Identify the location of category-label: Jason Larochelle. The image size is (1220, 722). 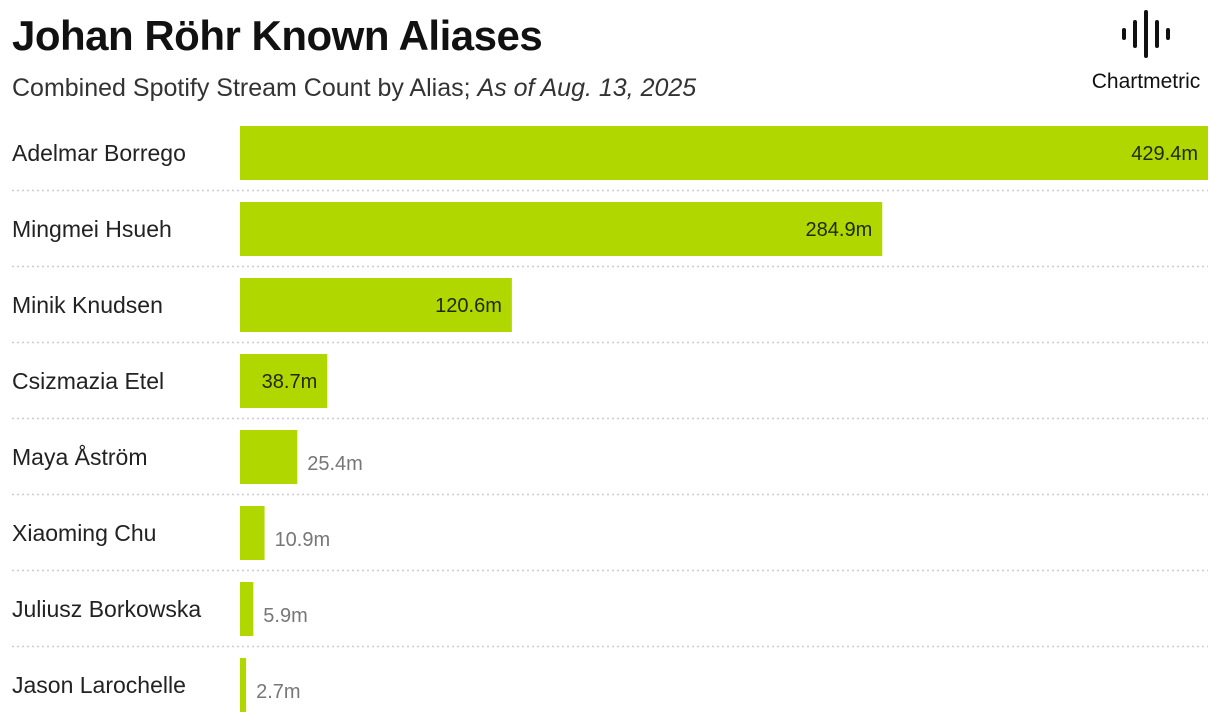
(99, 685).